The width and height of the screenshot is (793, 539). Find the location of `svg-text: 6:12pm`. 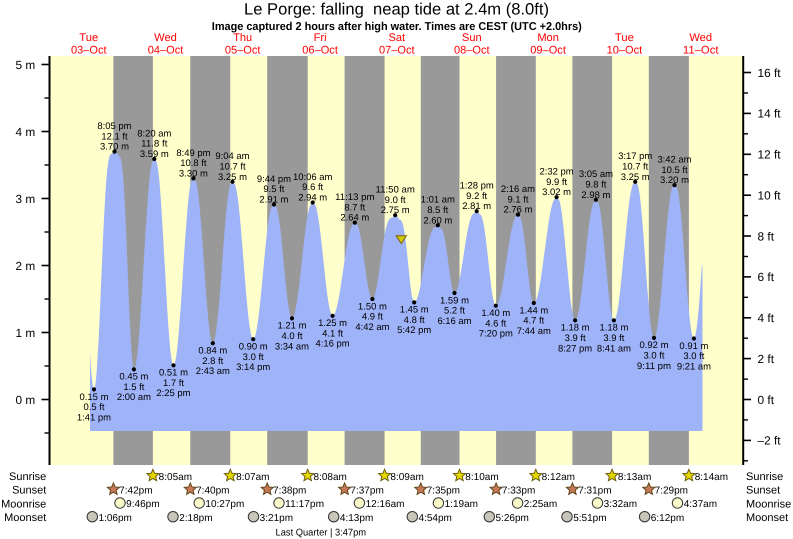

svg-text: 6:12pm is located at coordinates (667, 518).